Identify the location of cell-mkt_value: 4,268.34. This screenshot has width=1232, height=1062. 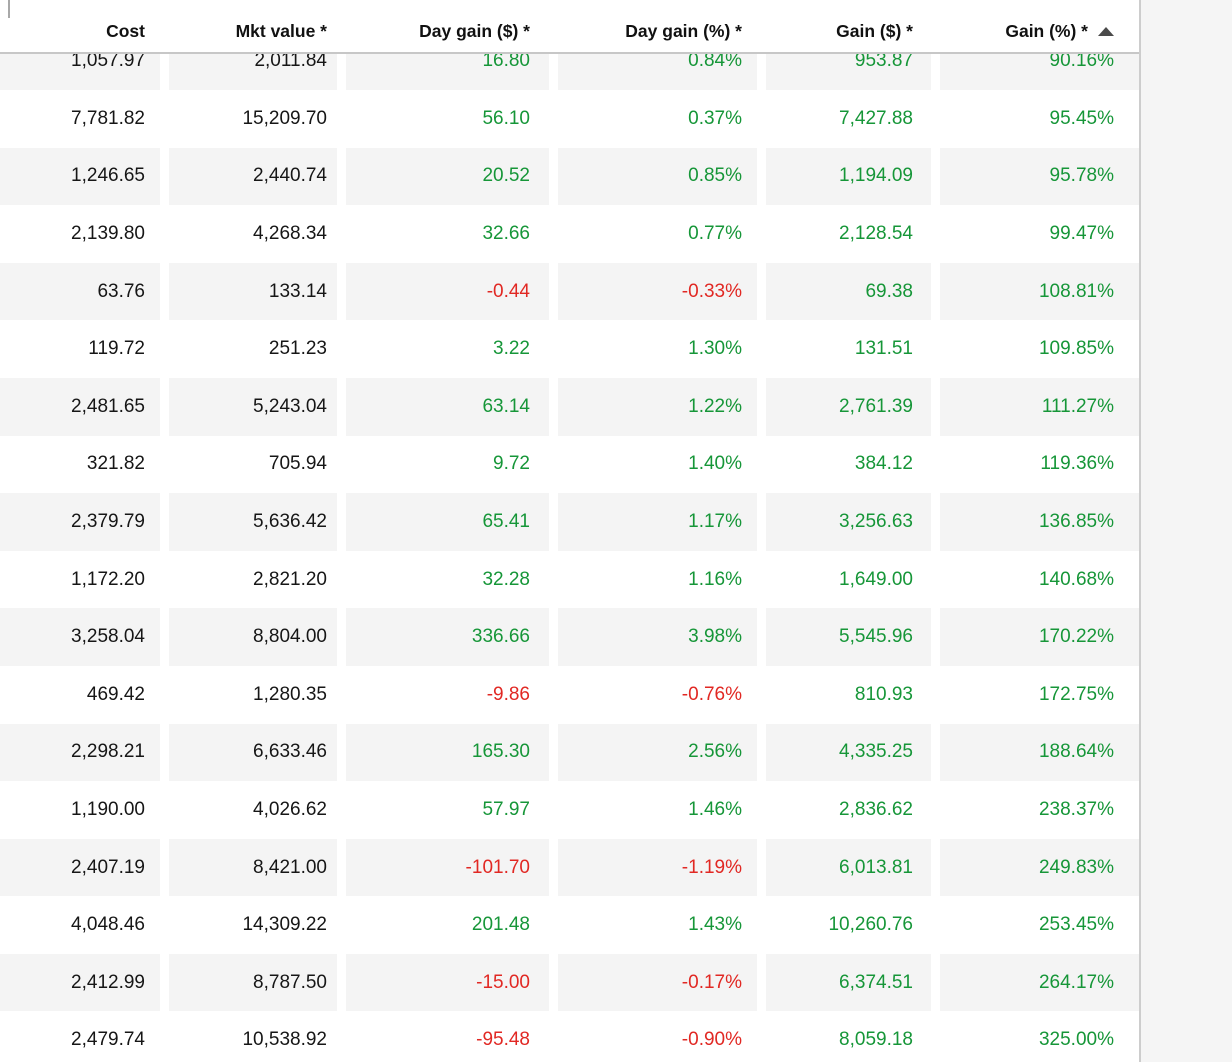
(290, 233).